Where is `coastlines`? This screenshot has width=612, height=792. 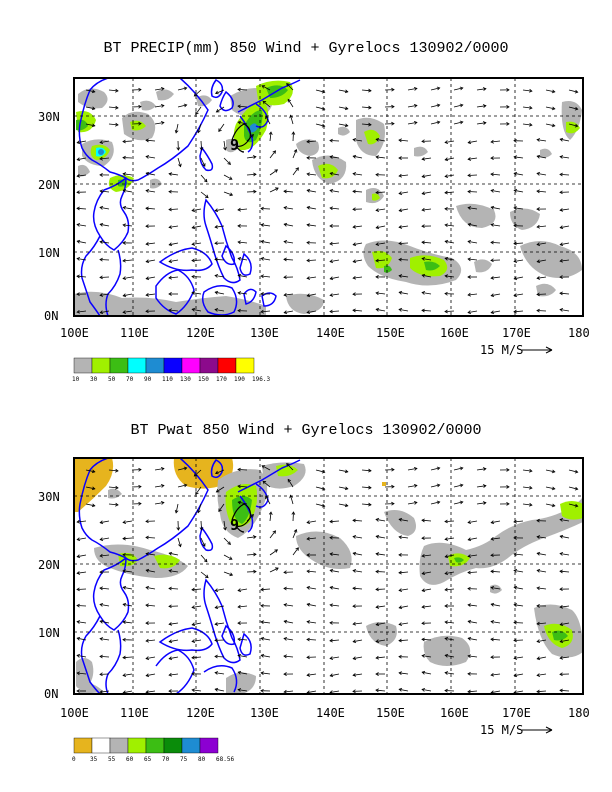 coastlines is located at coordinates (187, 576).